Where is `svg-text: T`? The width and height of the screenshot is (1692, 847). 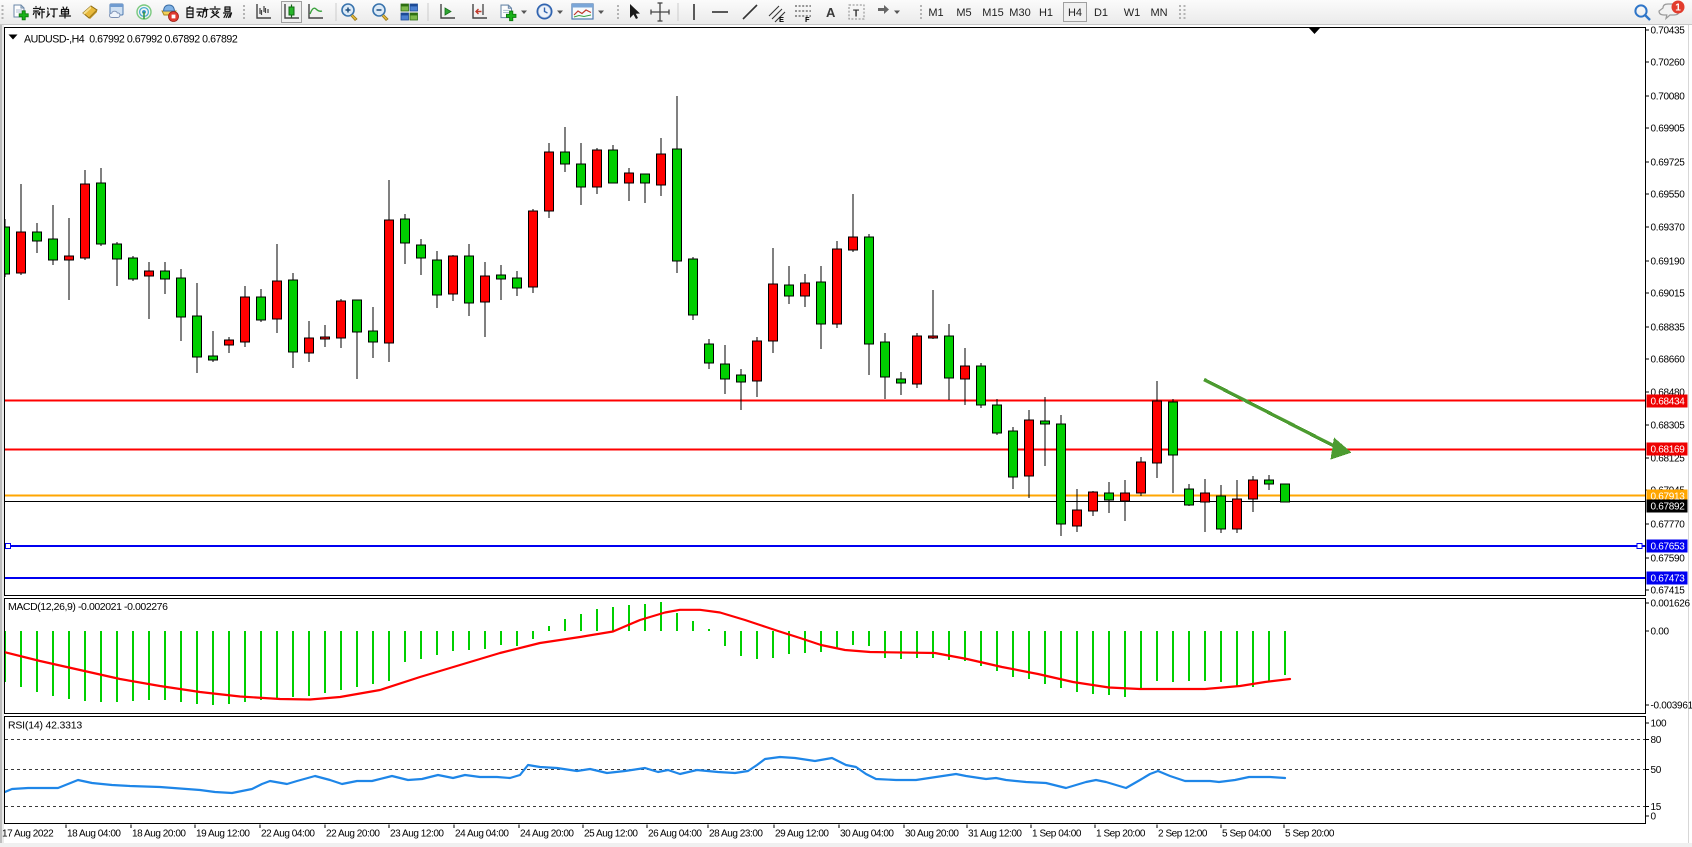 svg-text: T is located at coordinates (856, 14).